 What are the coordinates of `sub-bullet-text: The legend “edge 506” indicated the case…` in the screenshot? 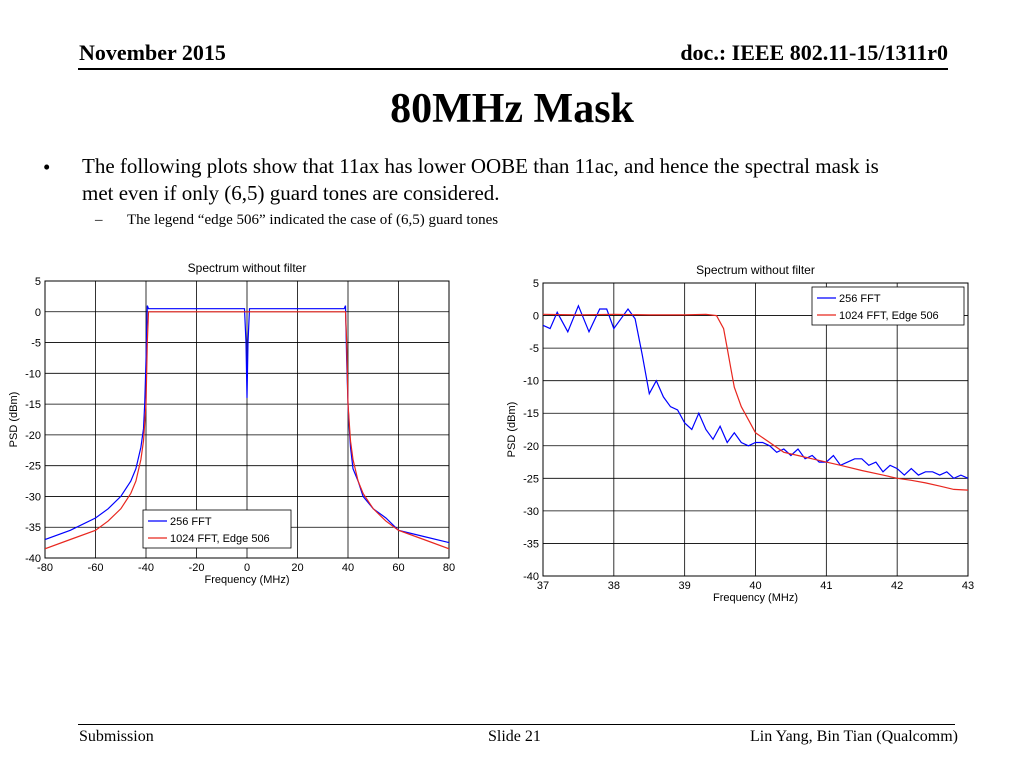 It's located at (313, 220).